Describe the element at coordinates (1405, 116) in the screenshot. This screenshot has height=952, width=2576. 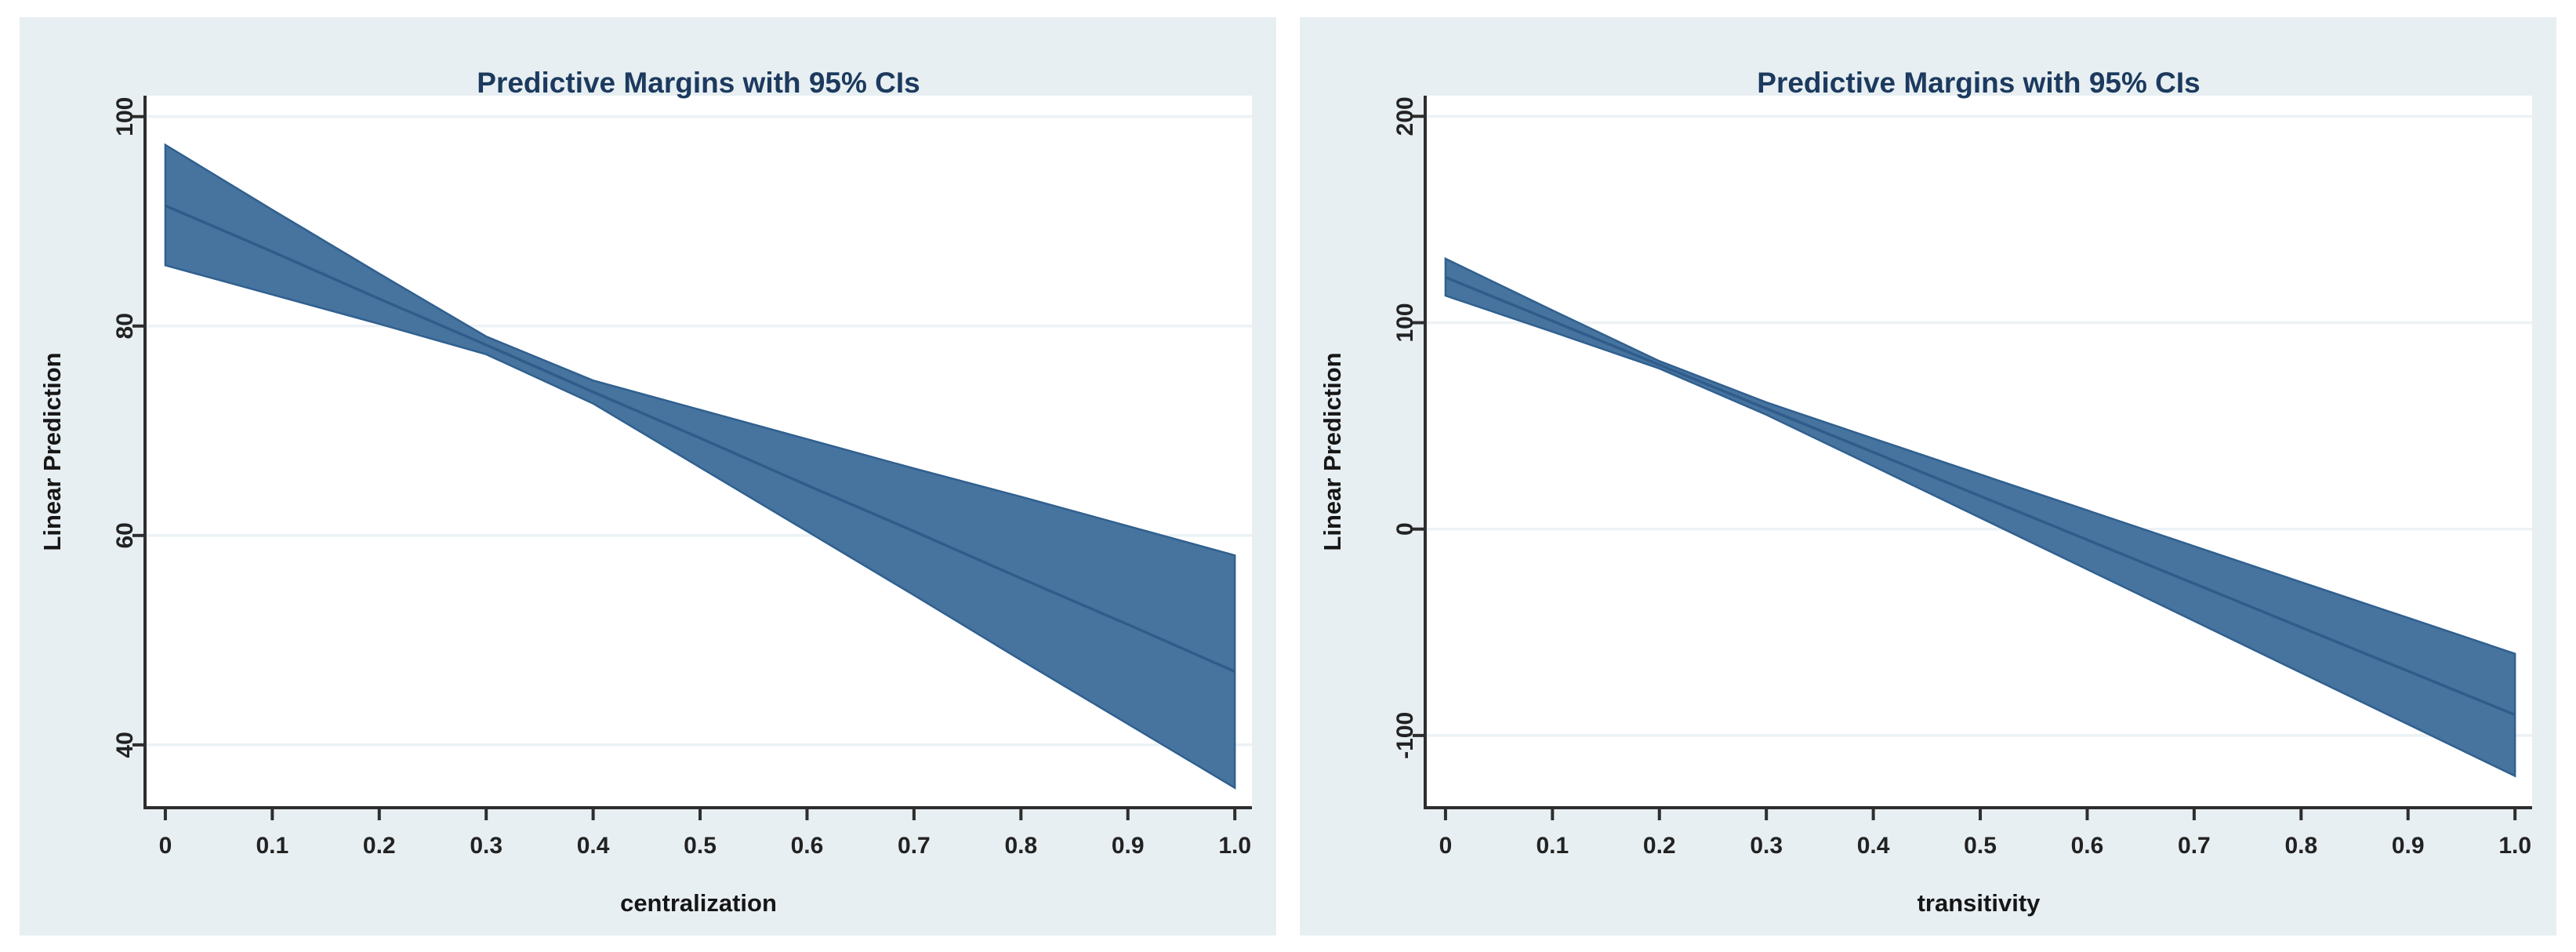
I see `y-tick-label: 200` at that location.